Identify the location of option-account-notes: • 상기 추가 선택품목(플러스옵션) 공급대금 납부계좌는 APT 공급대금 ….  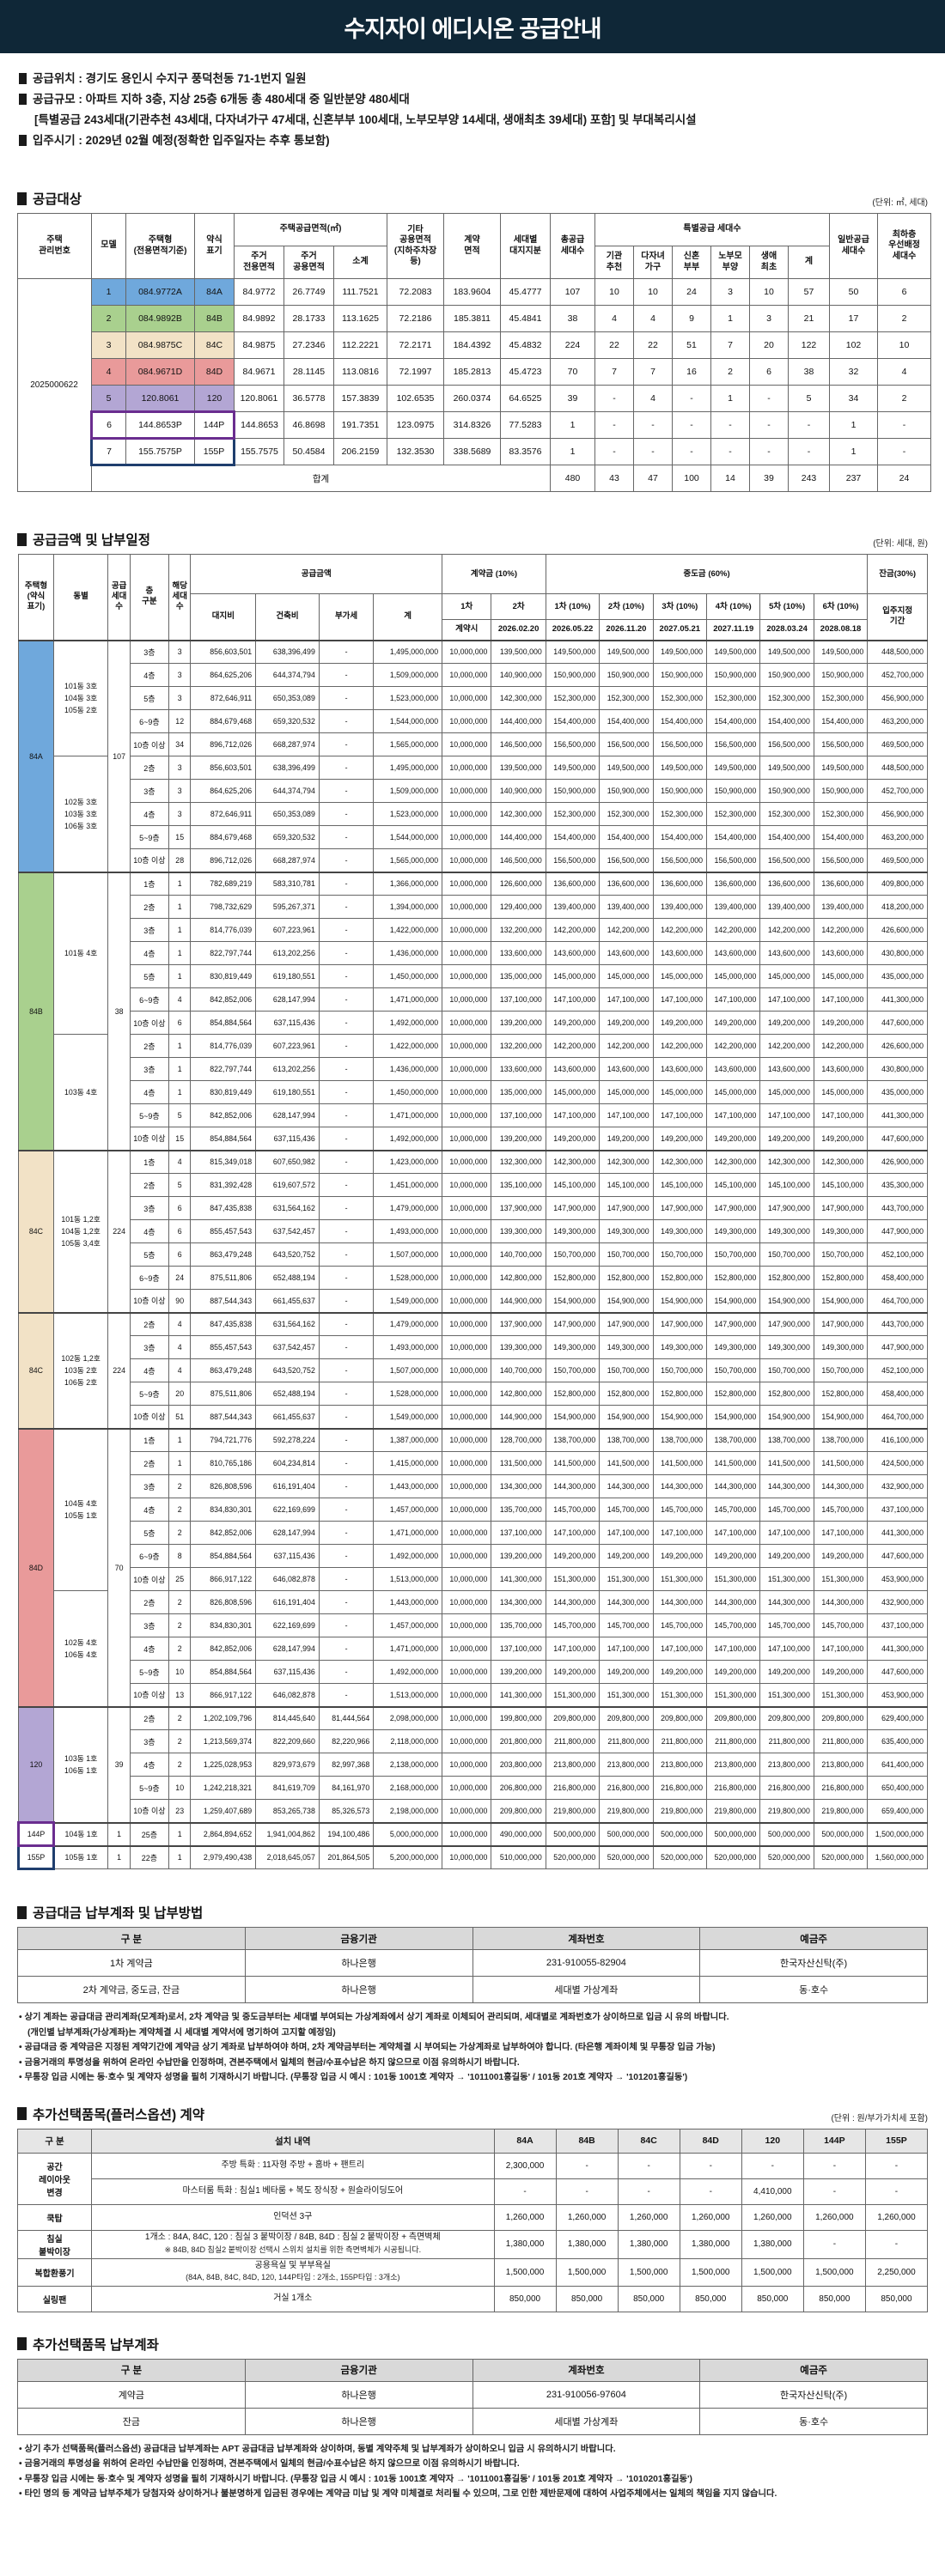
(473, 2472).